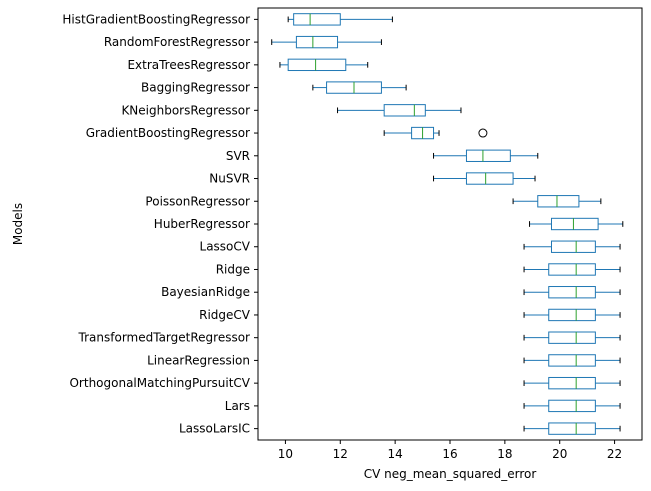 This screenshot has height=491, width=651. What do you see at coordinates (164, 338) in the screenshot?
I see `y-tick-label: TransformedTargetRegressor` at bounding box center [164, 338].